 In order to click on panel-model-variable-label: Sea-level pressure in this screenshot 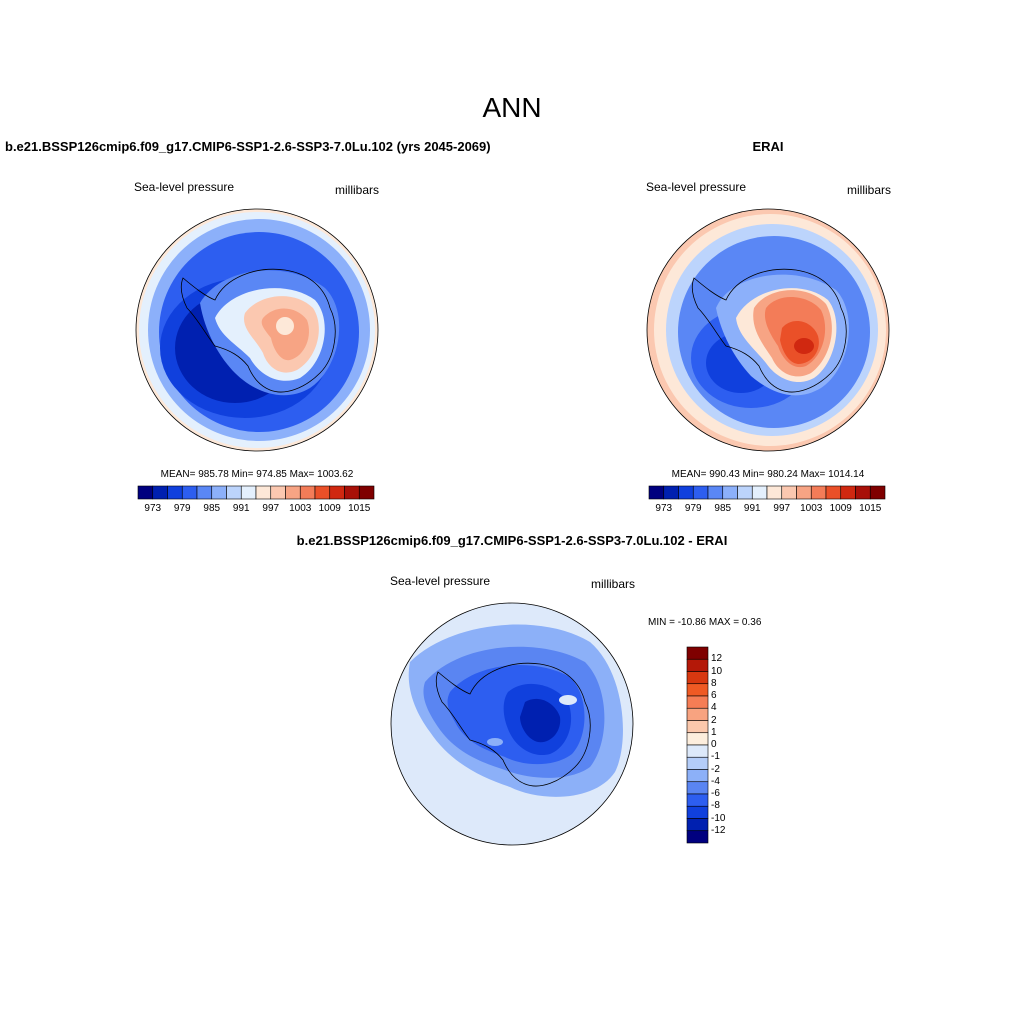, I will do `click(184, 187)`.